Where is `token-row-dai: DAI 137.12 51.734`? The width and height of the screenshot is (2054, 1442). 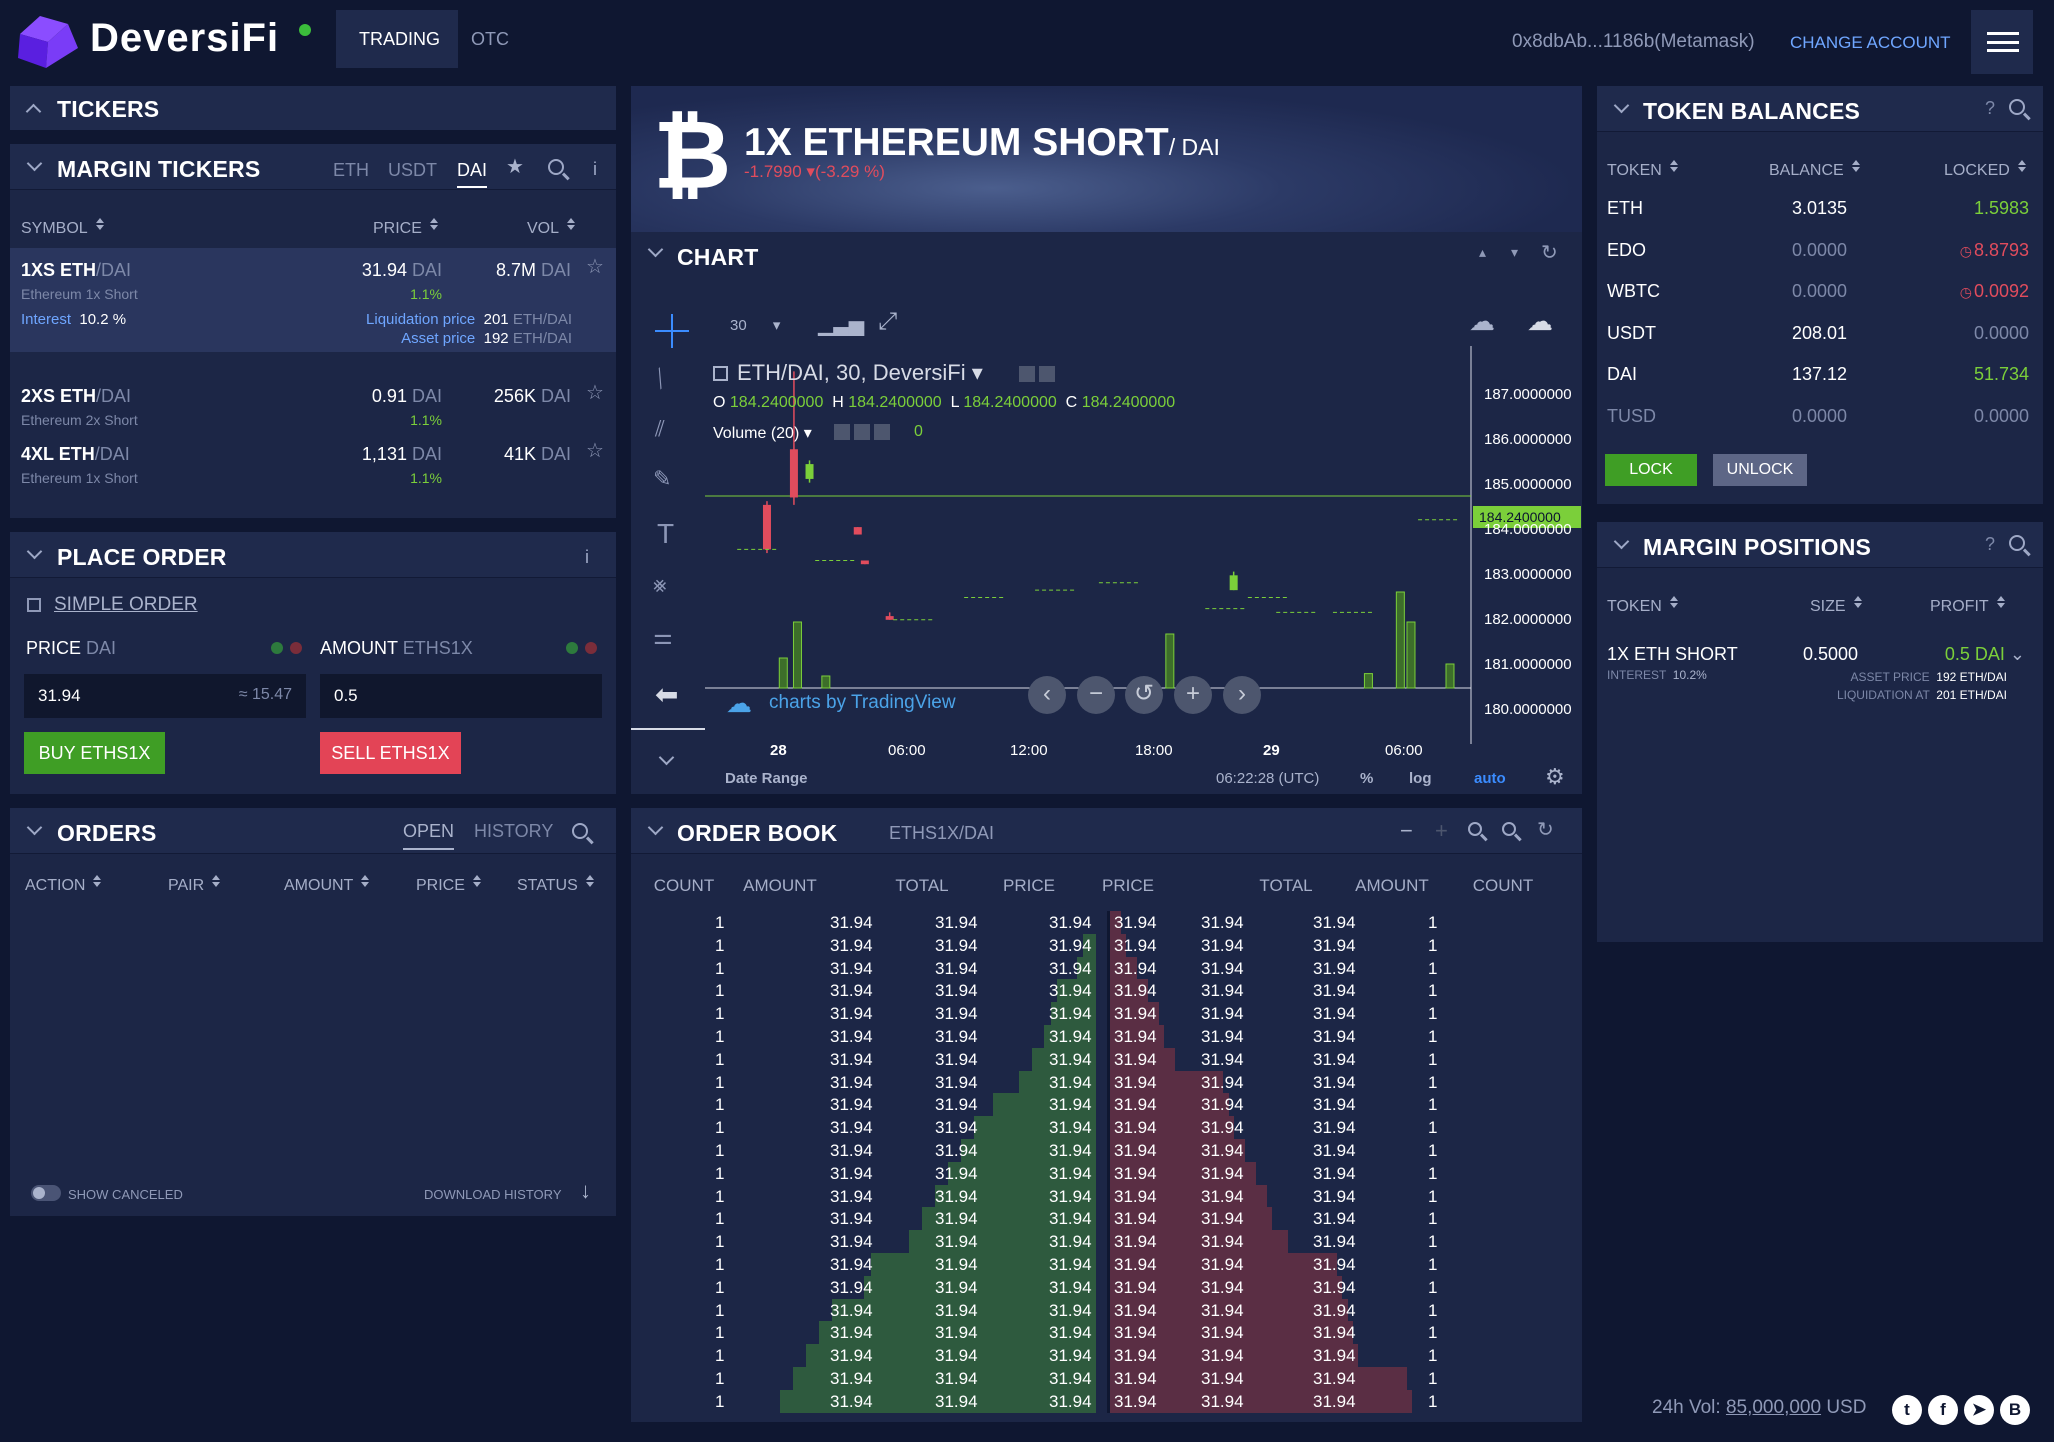 token-row-dai: DAI 137.12 51.734 is located at coordinates (1820, 384).